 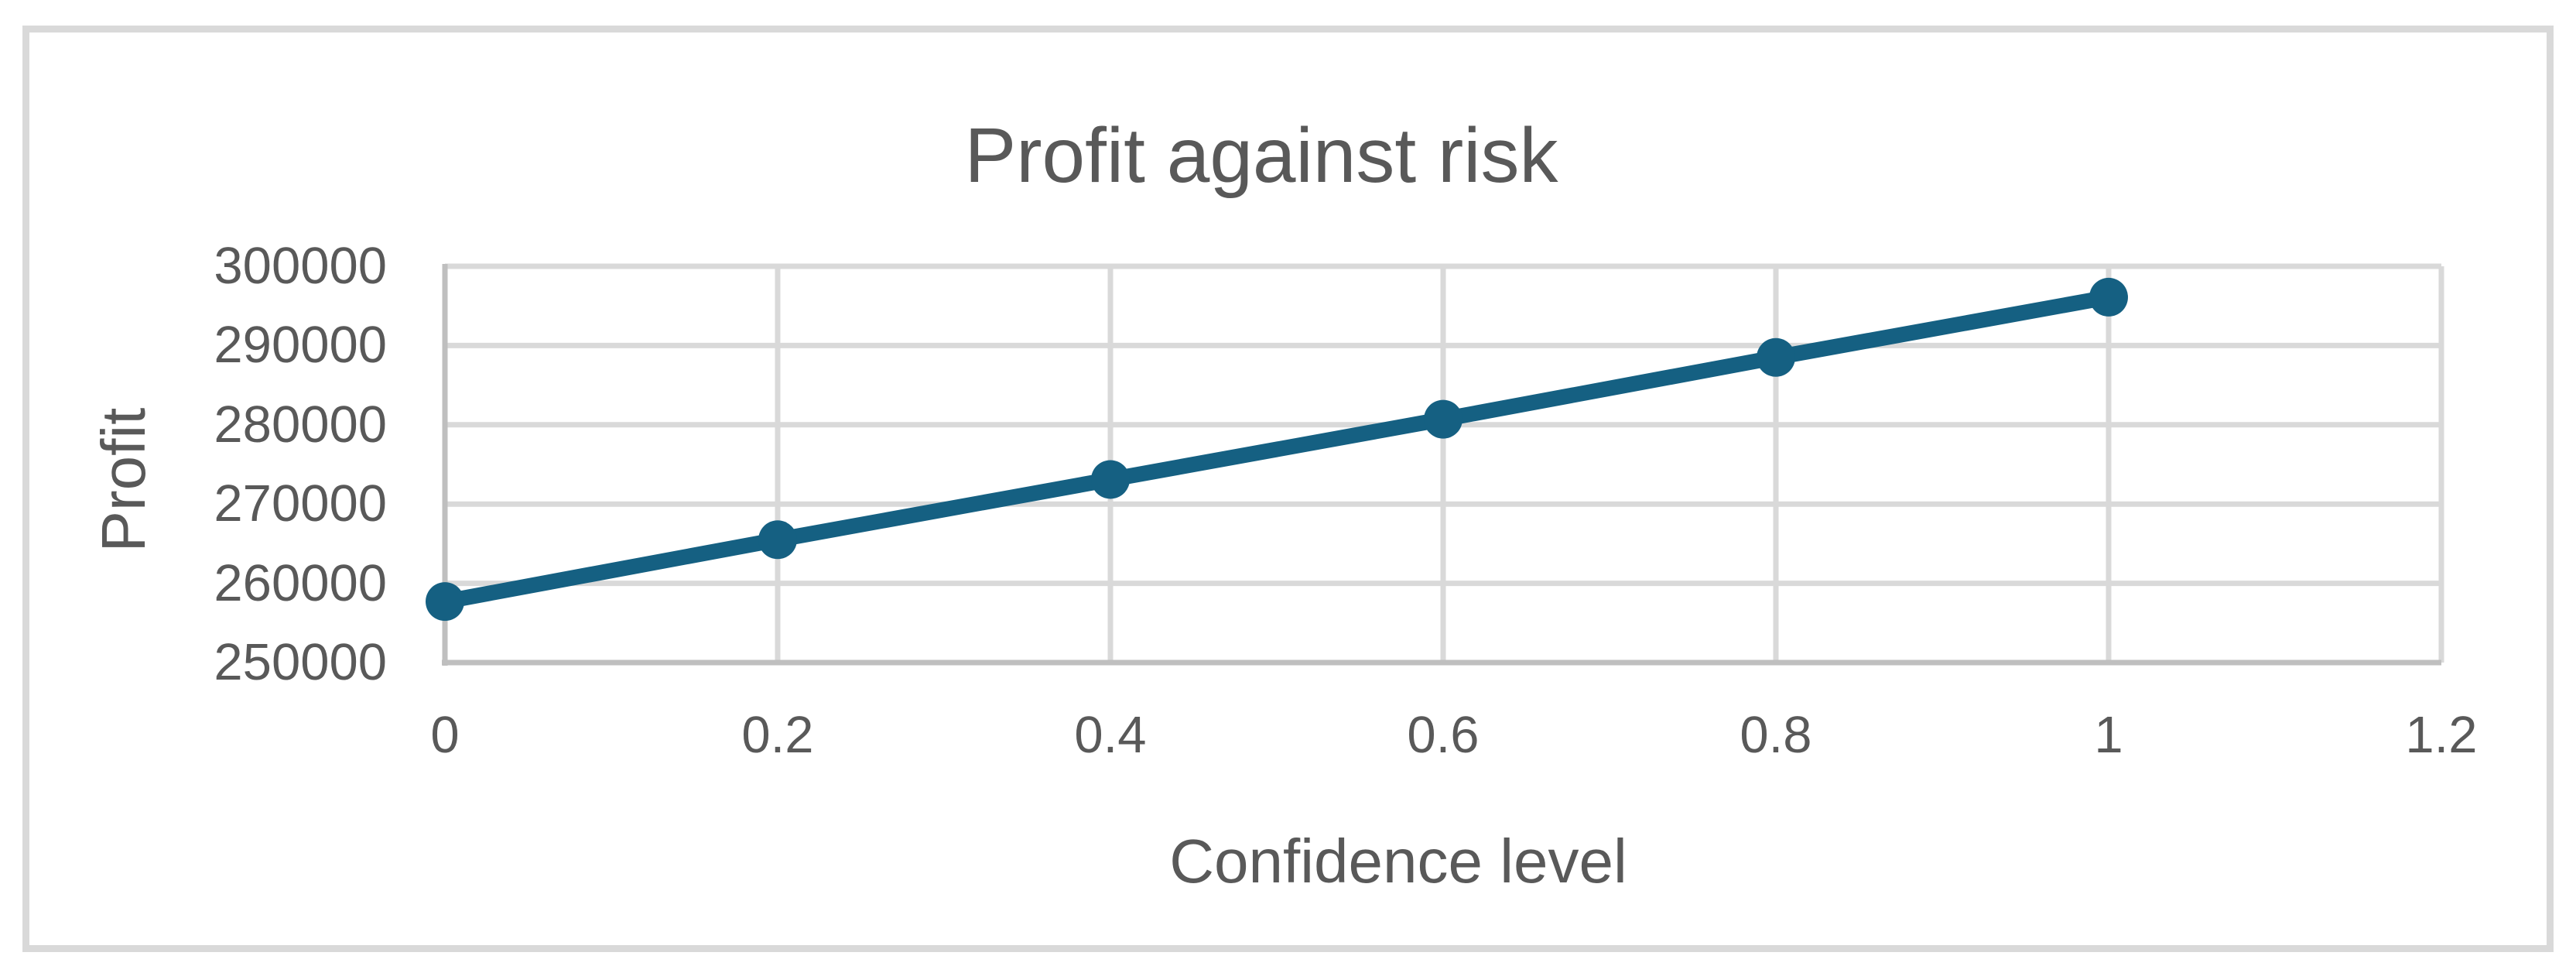 I want to click on y-tick-label: 290000, so click(x=300, y=345).